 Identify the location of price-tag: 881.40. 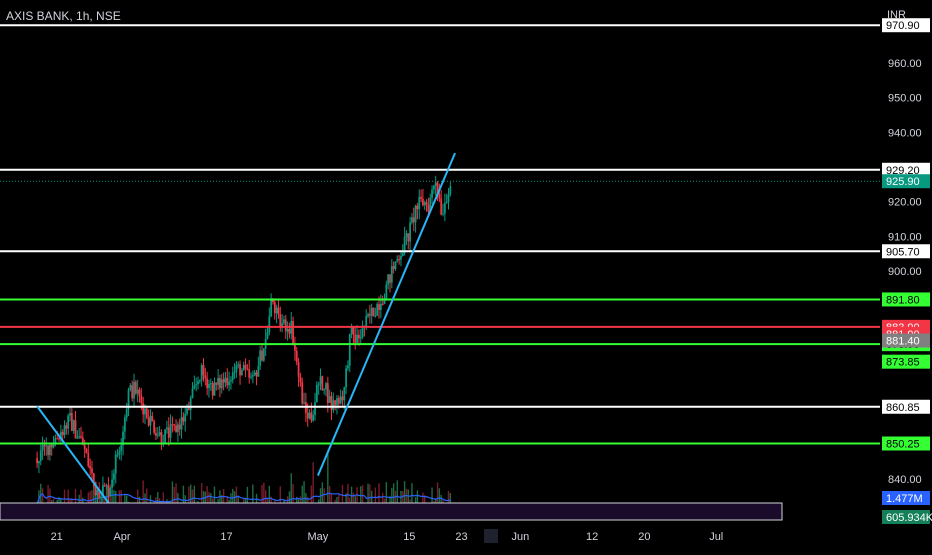
(903, 342).